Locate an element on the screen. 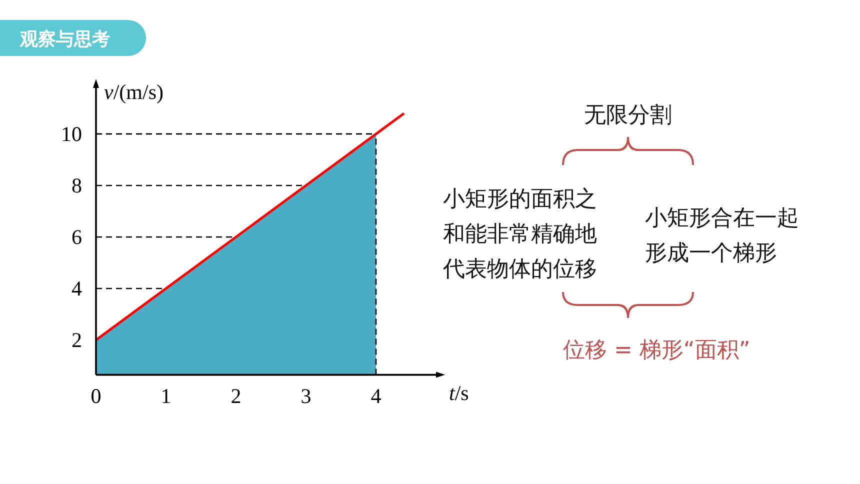 Image resolution: width=860 pixels, height=484 pixels. x-tick-label: 3 is located at coordinates (306, 396).